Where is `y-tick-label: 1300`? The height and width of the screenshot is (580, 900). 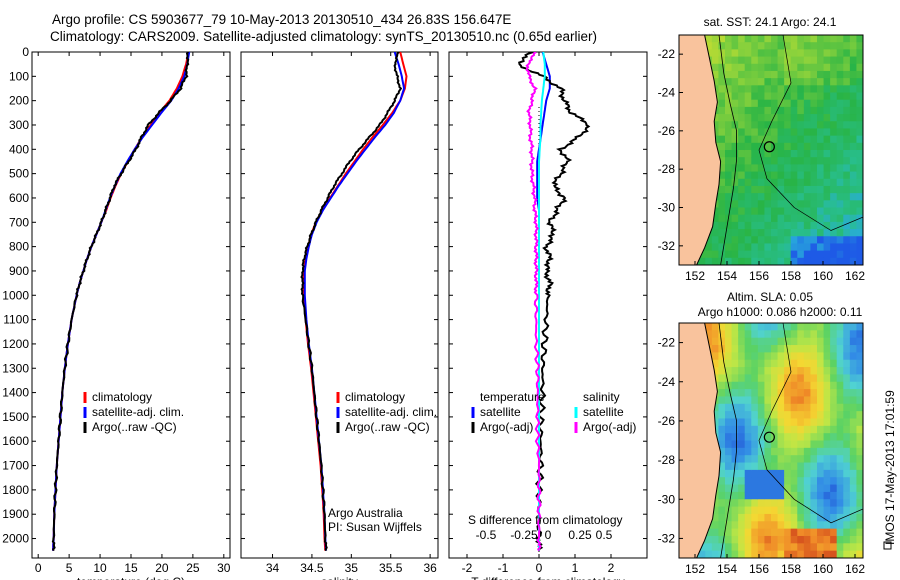
y-tick-label: 1300 is located at coordinates (15, 368).